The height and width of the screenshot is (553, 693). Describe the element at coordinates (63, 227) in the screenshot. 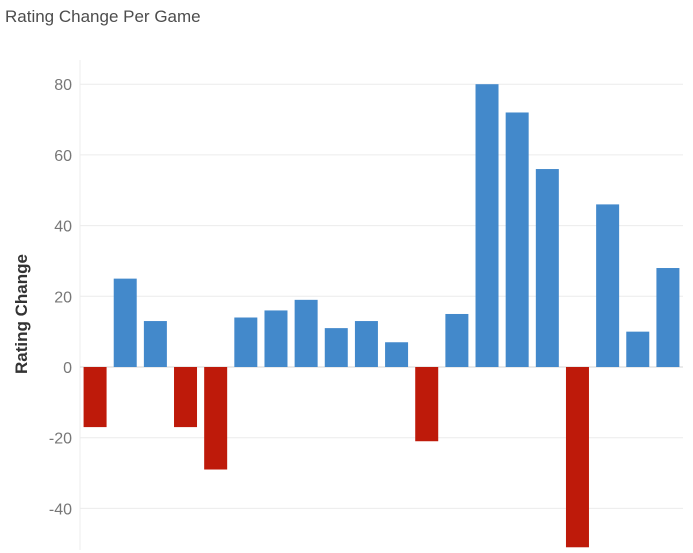

I see `y-tick-label: 40` at that location.